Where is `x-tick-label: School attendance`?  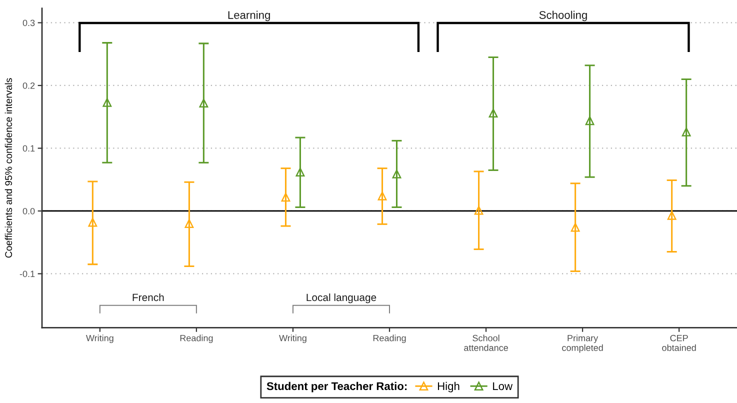
x-tick-label: School attendance is located at coordinates (486, 342).